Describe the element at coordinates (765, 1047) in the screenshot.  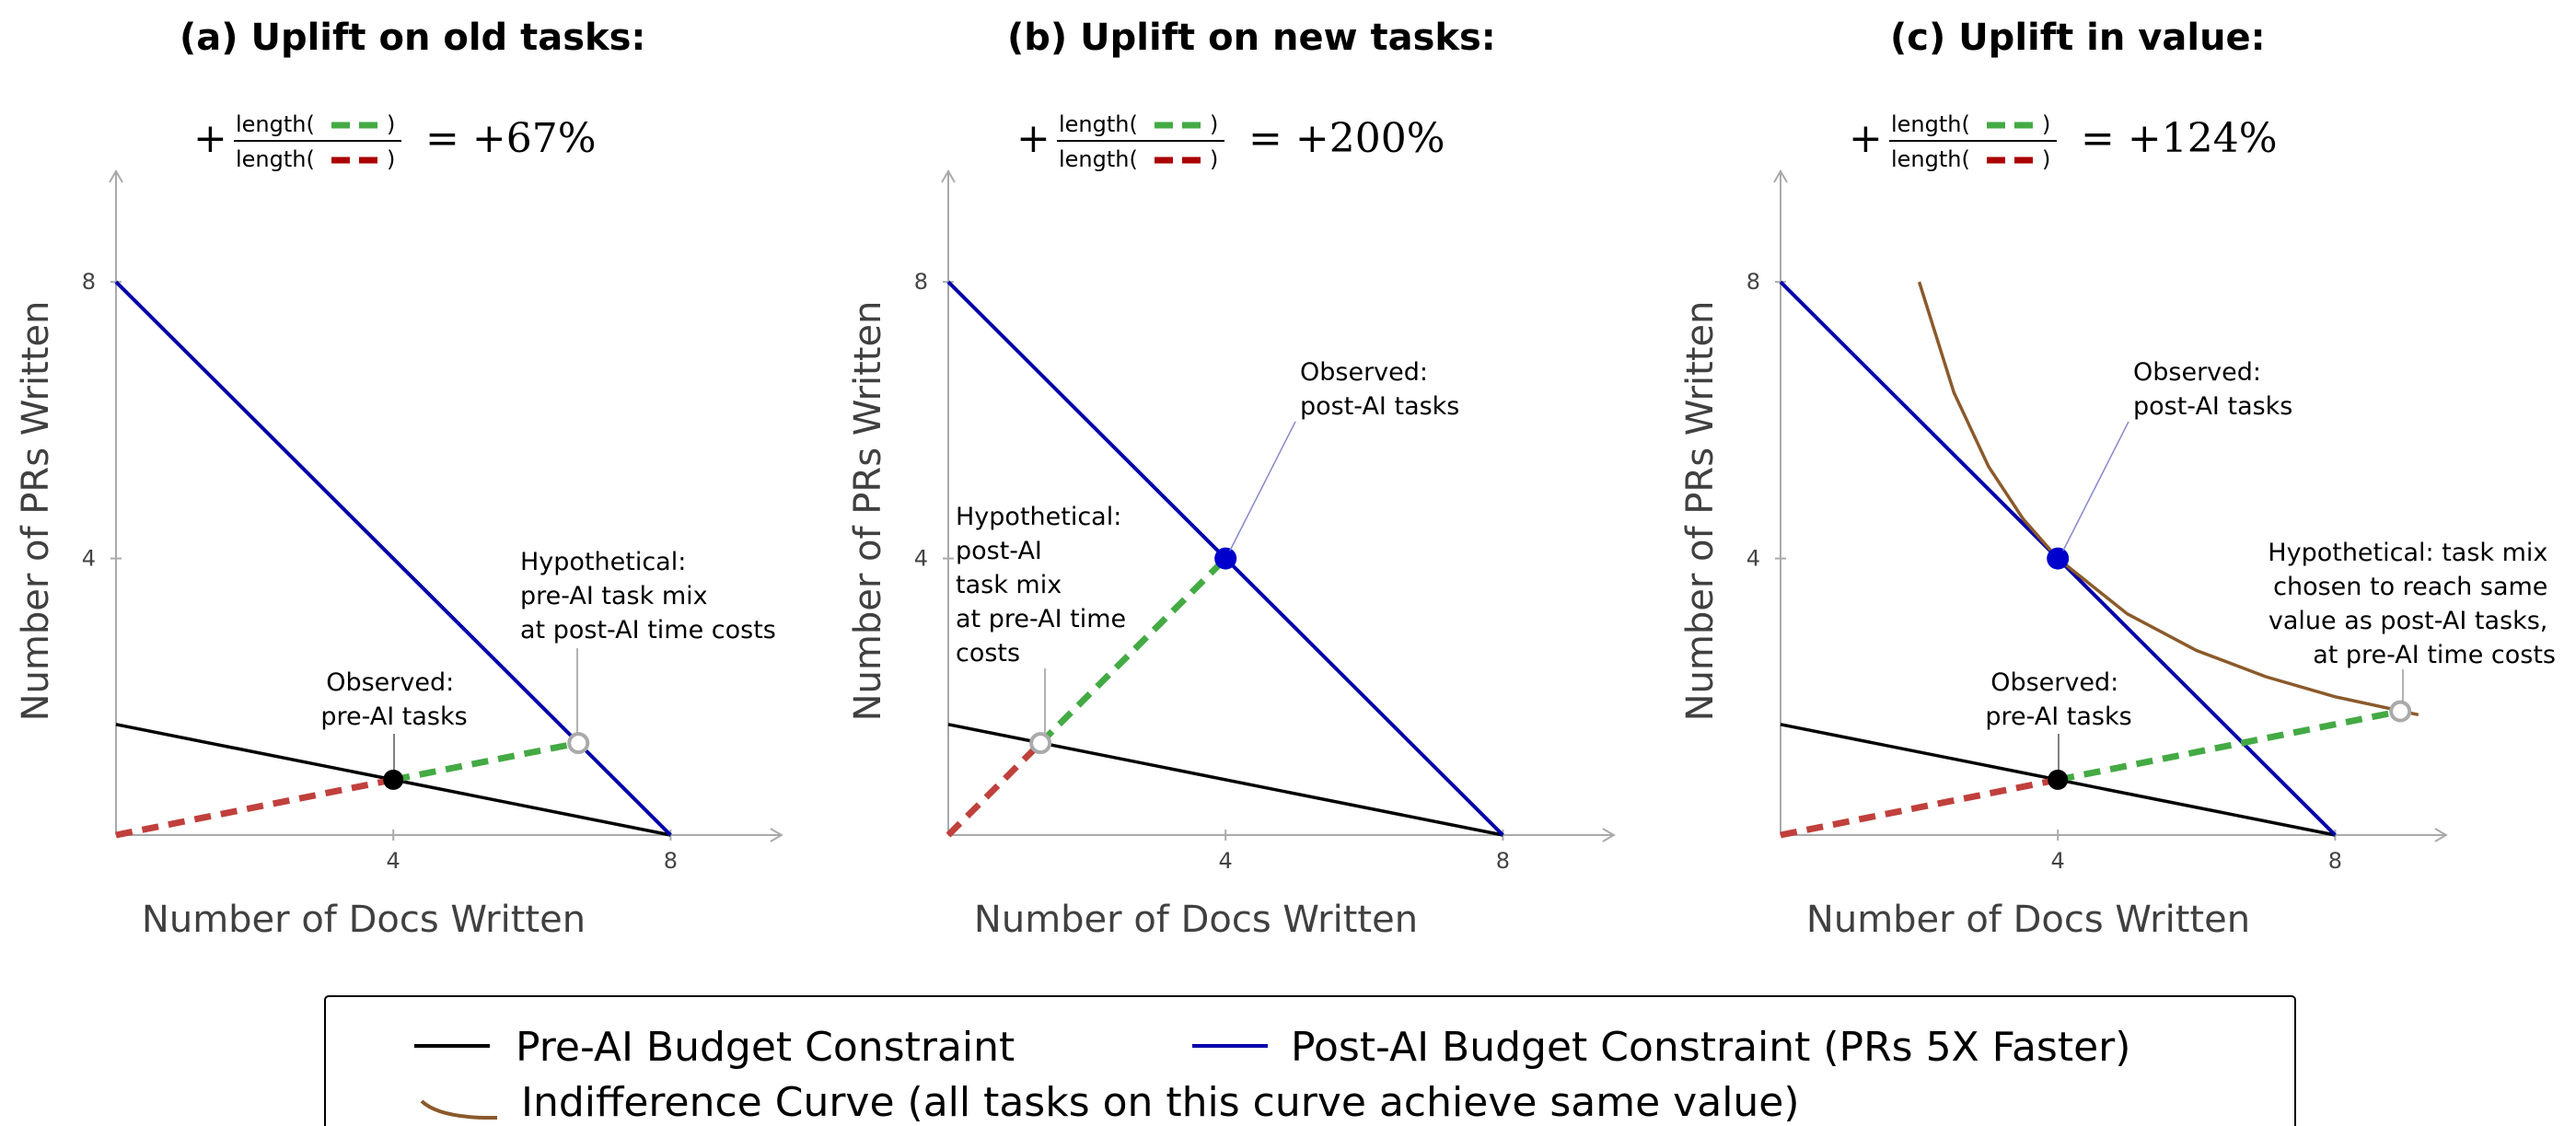
I see `legend-label-pre-ai: Pre-AI Budget Constraint` at that location.